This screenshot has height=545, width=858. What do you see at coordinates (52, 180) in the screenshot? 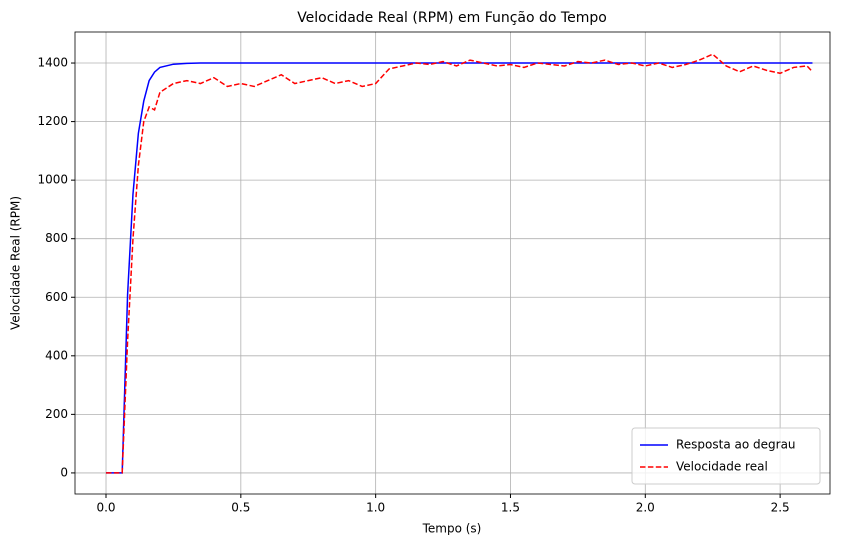
I see `y-tick-label: 1000` at bounding box center [52, 180].